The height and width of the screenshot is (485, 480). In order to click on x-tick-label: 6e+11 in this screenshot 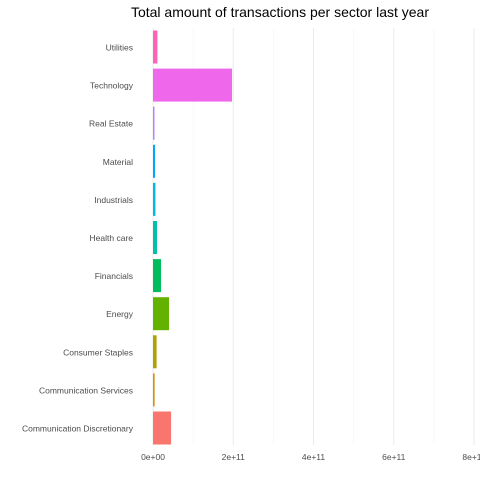, I will do `click(394, 457)`.